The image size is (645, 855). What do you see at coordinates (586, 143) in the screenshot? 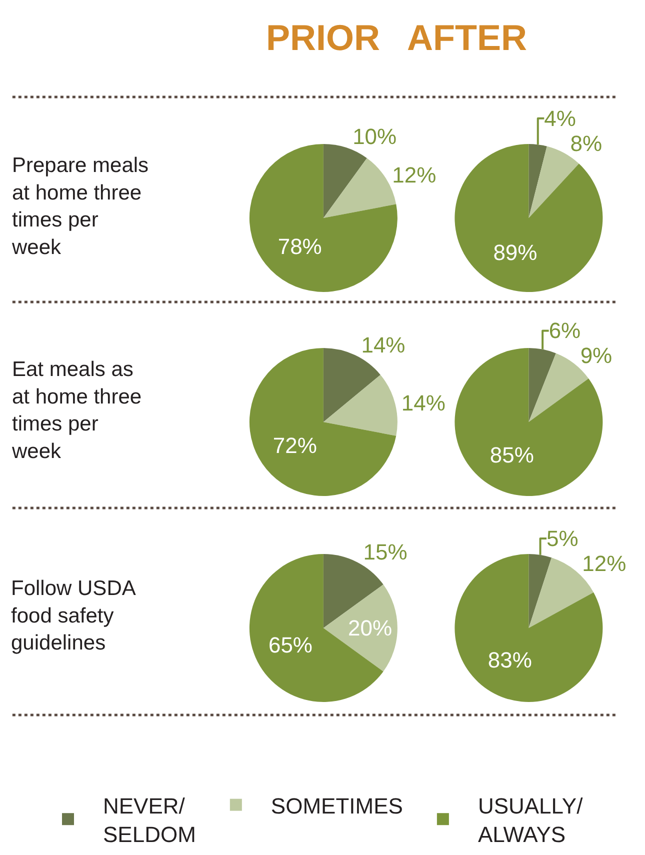
I see `data-label: 8%` at bounding box center [586, 143].